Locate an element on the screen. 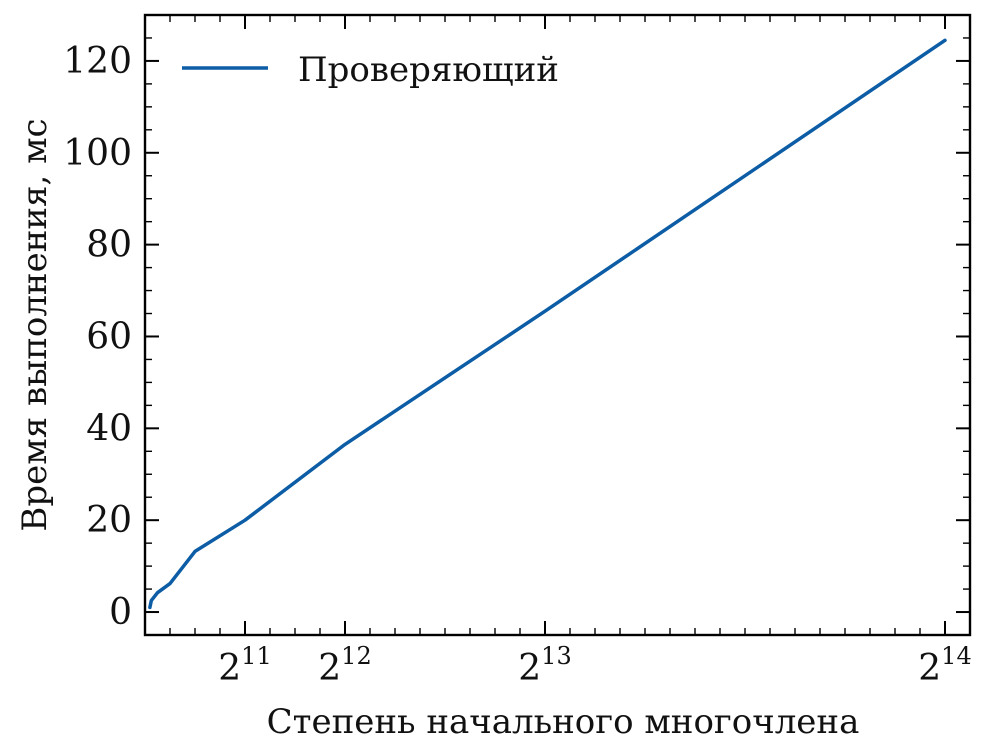 The image size is (1000, 755). x-tick-exponent: 13 is located at coordinates (556, 656).